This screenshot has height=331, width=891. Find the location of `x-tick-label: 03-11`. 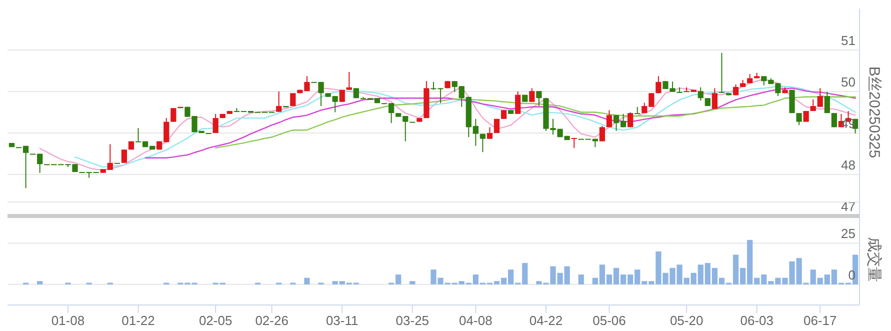

x-tick-label: 03-11 is located at coordinates (342, 320).